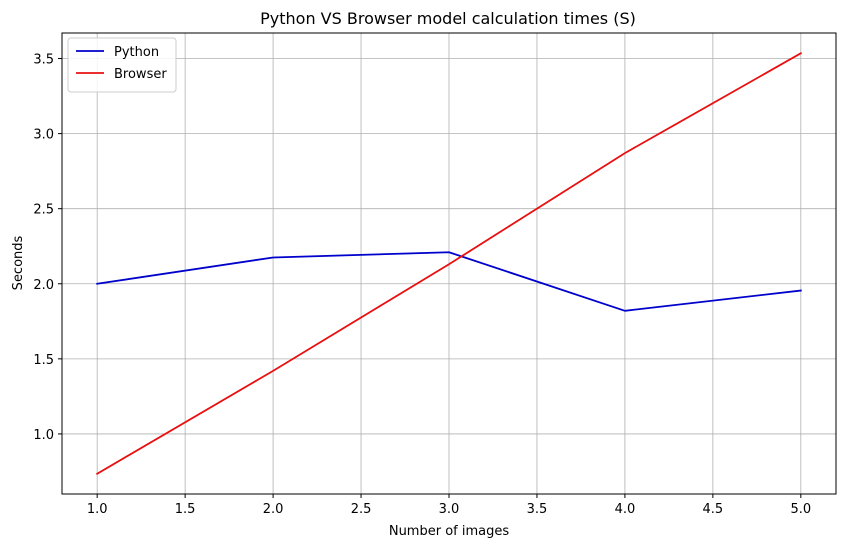  I want to click on y-tick-label: 2.5, so click(43, 210).